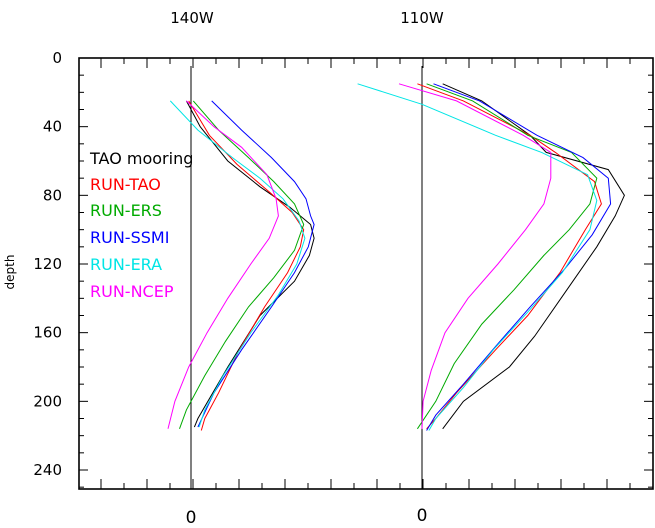 The height and width of the screenshot is (528, 655). I want to click on series-line-140w-run-era, so click(237, 264).